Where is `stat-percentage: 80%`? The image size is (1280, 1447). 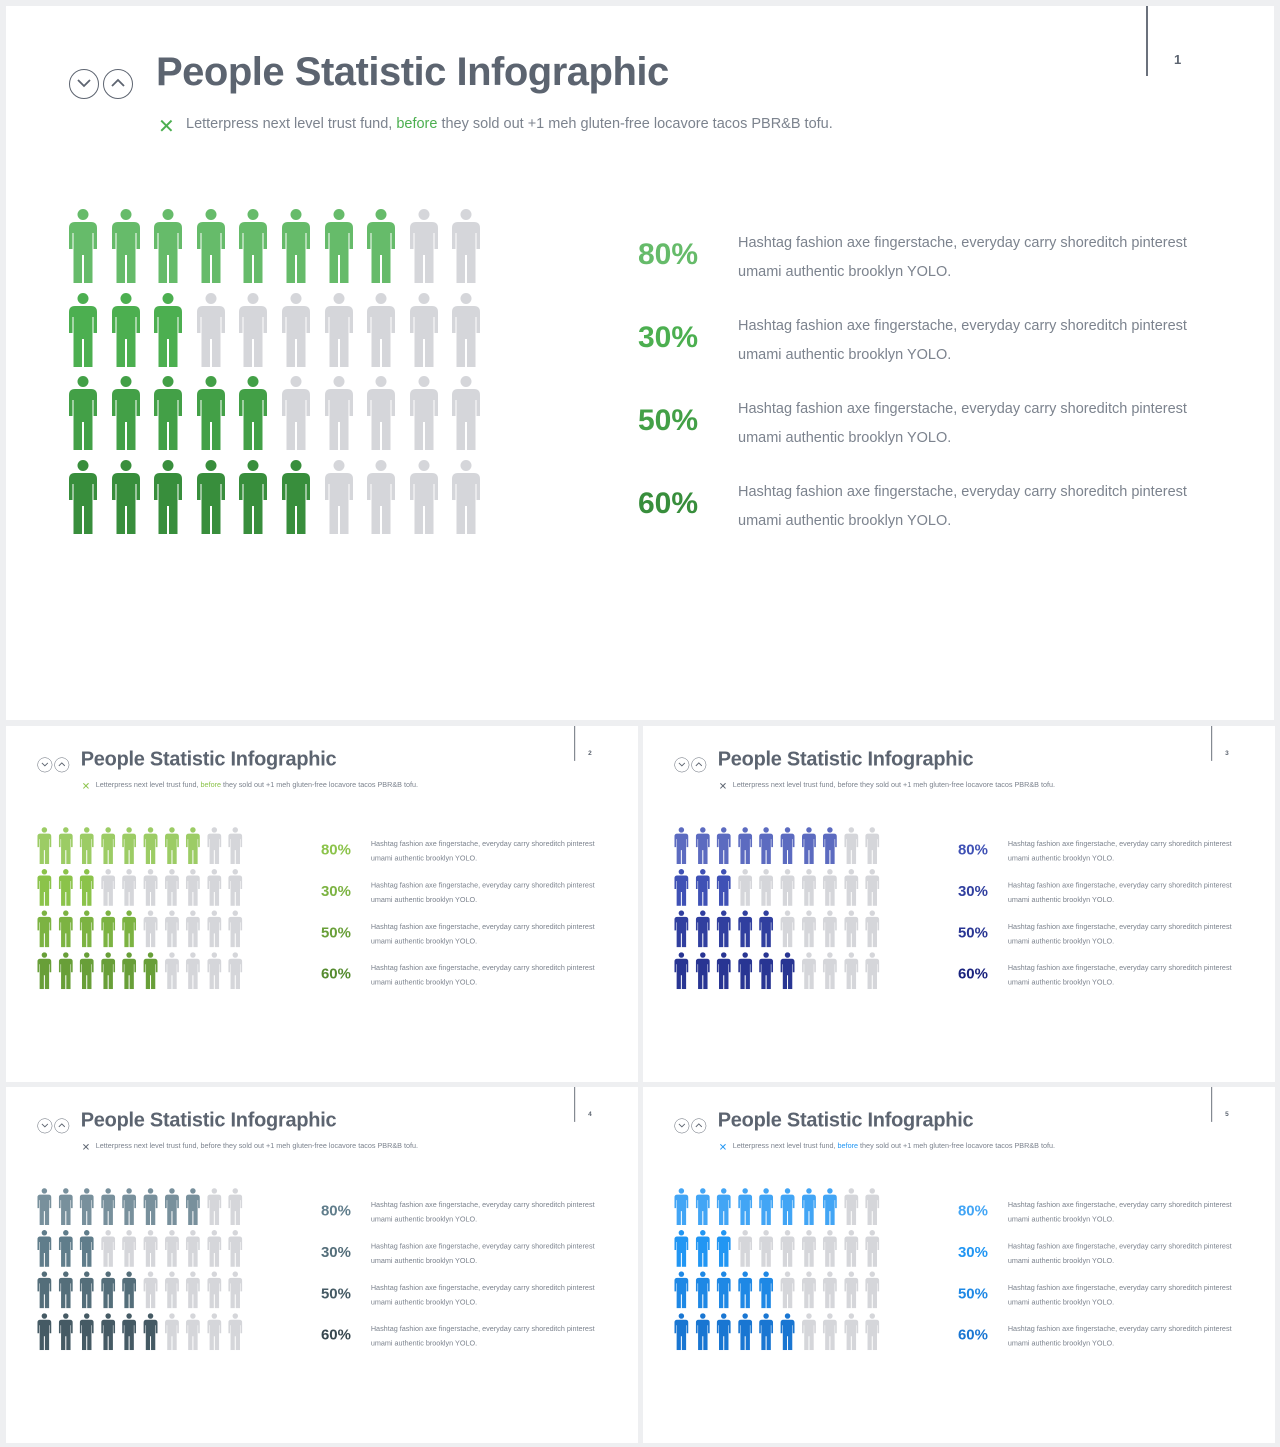 stat-percentage: 80% is located at coordinates (668, 254).